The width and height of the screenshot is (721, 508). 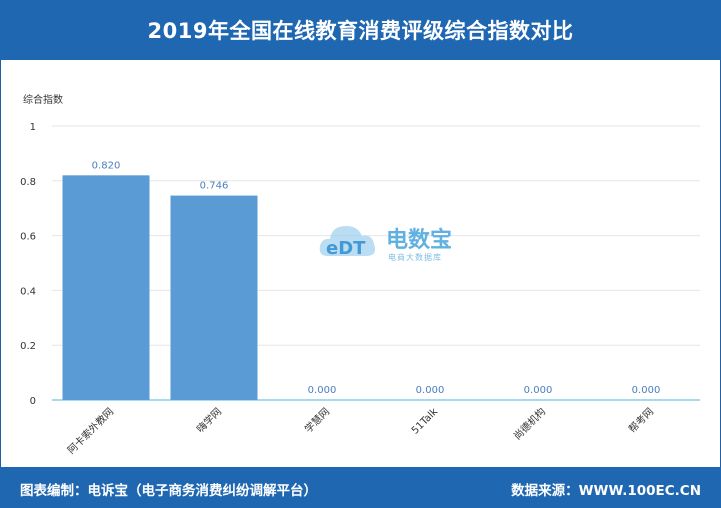 I want to click on watermark-logo-text: eDT, so click(x=346, y=248).